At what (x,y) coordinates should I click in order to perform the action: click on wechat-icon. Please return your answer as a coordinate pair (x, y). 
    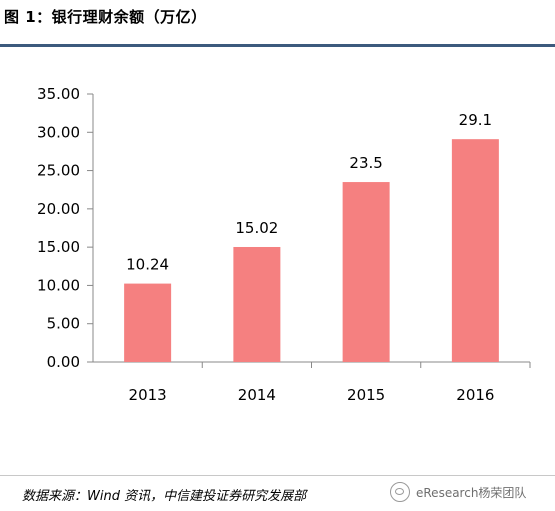
    Looking at the image, I should click on (400, 492).